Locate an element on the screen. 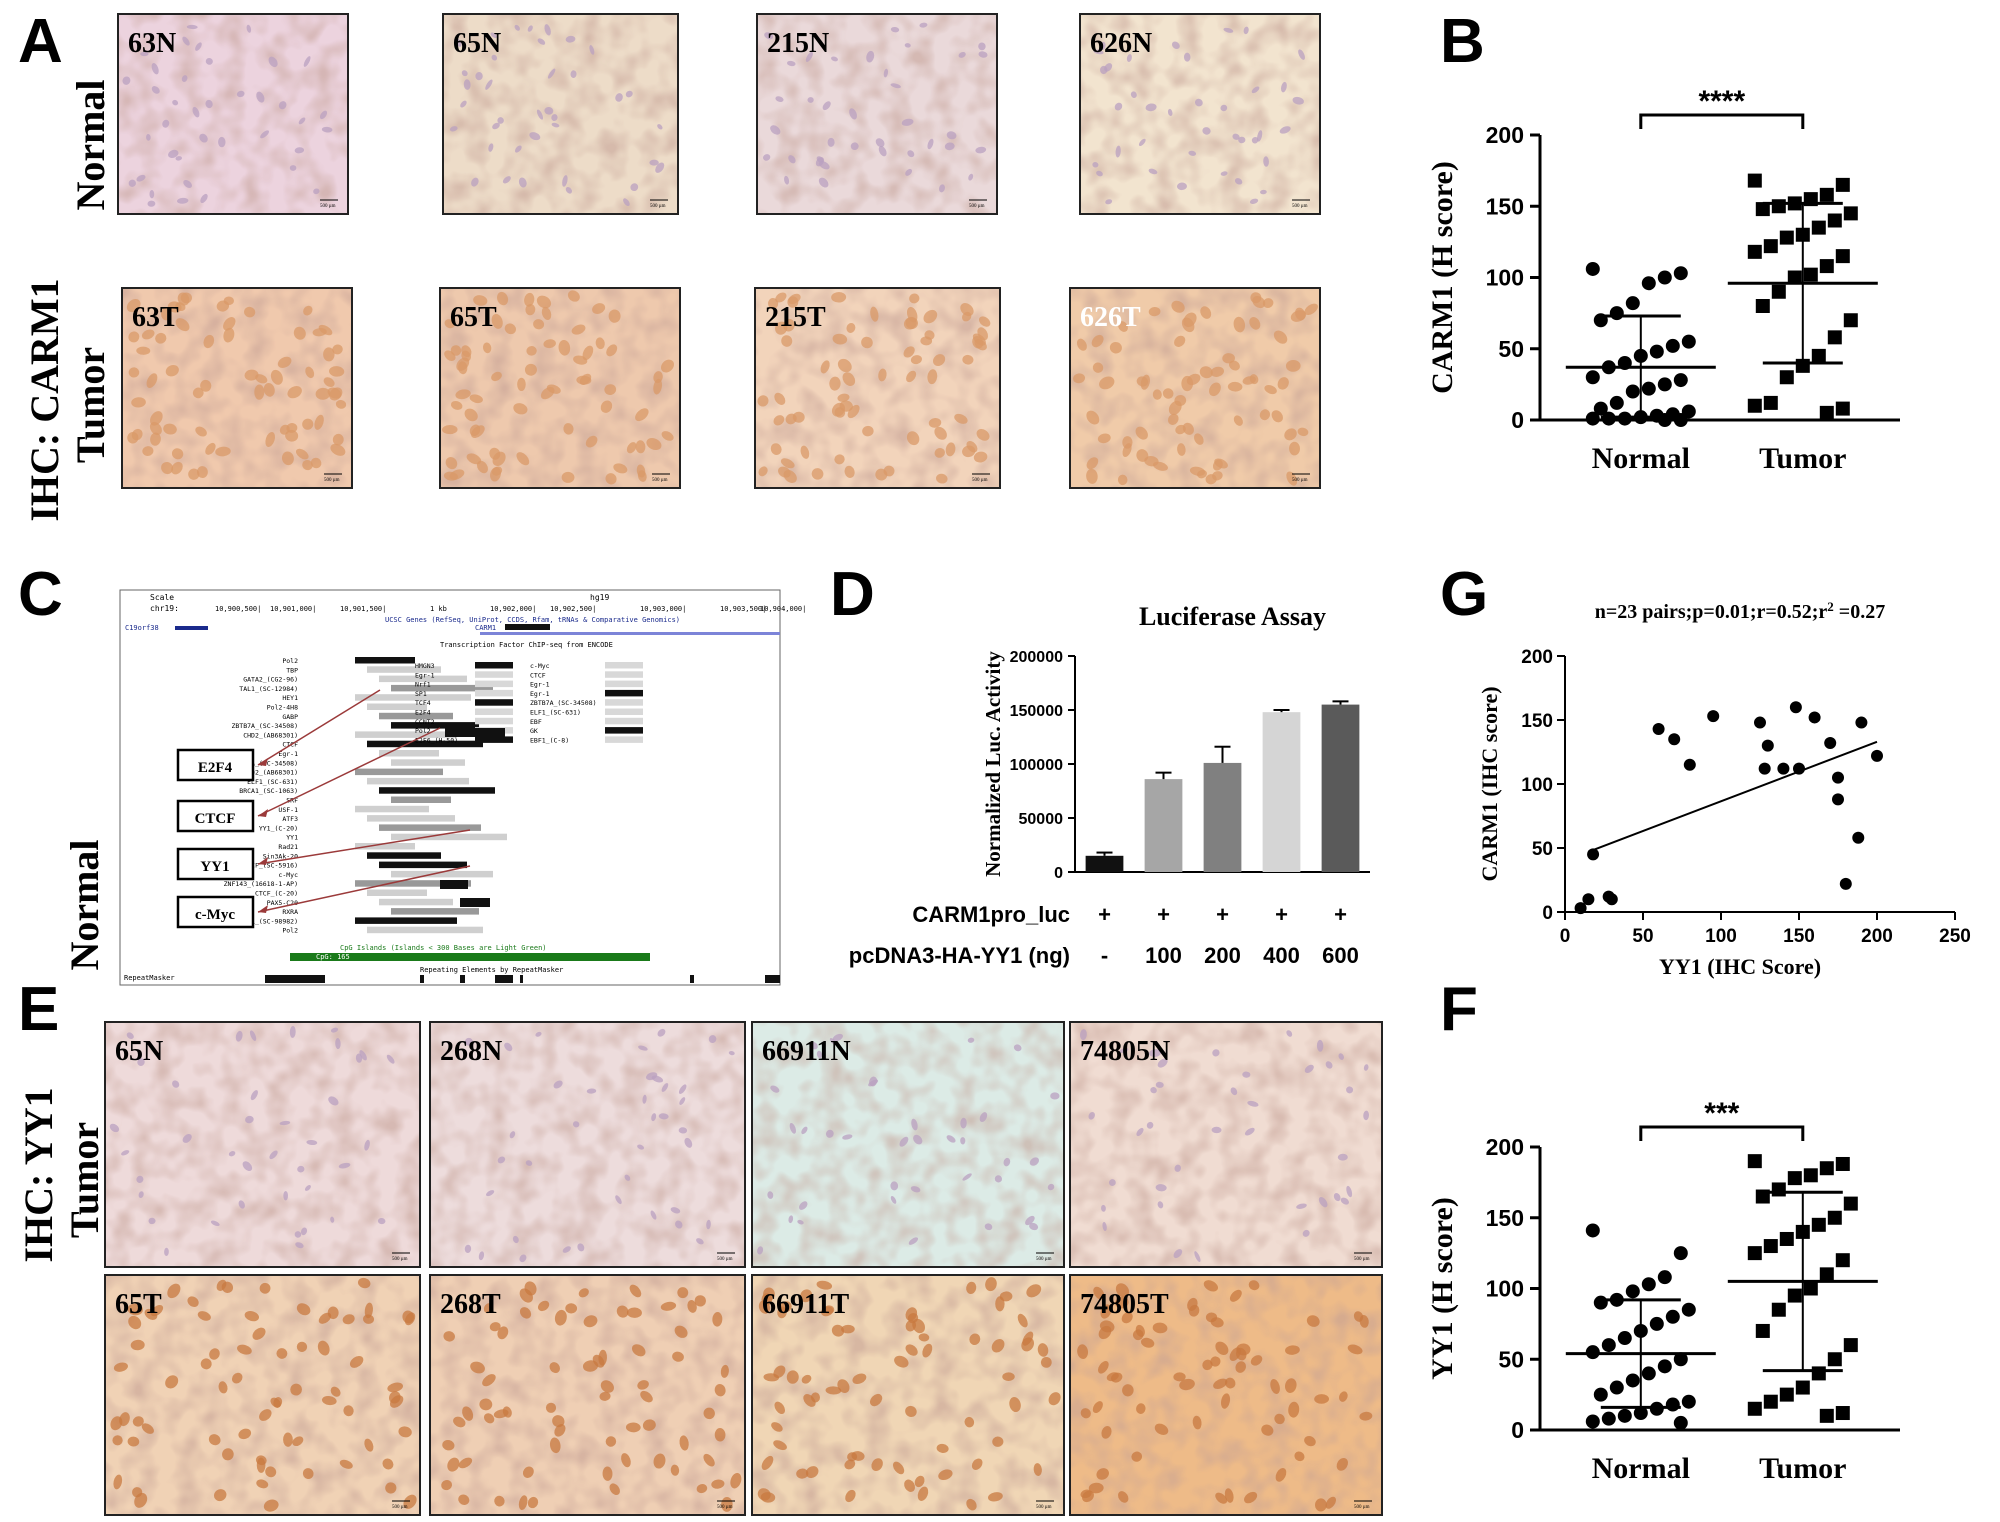  x-category-label: Normal is located at coordinates (1641, 458).